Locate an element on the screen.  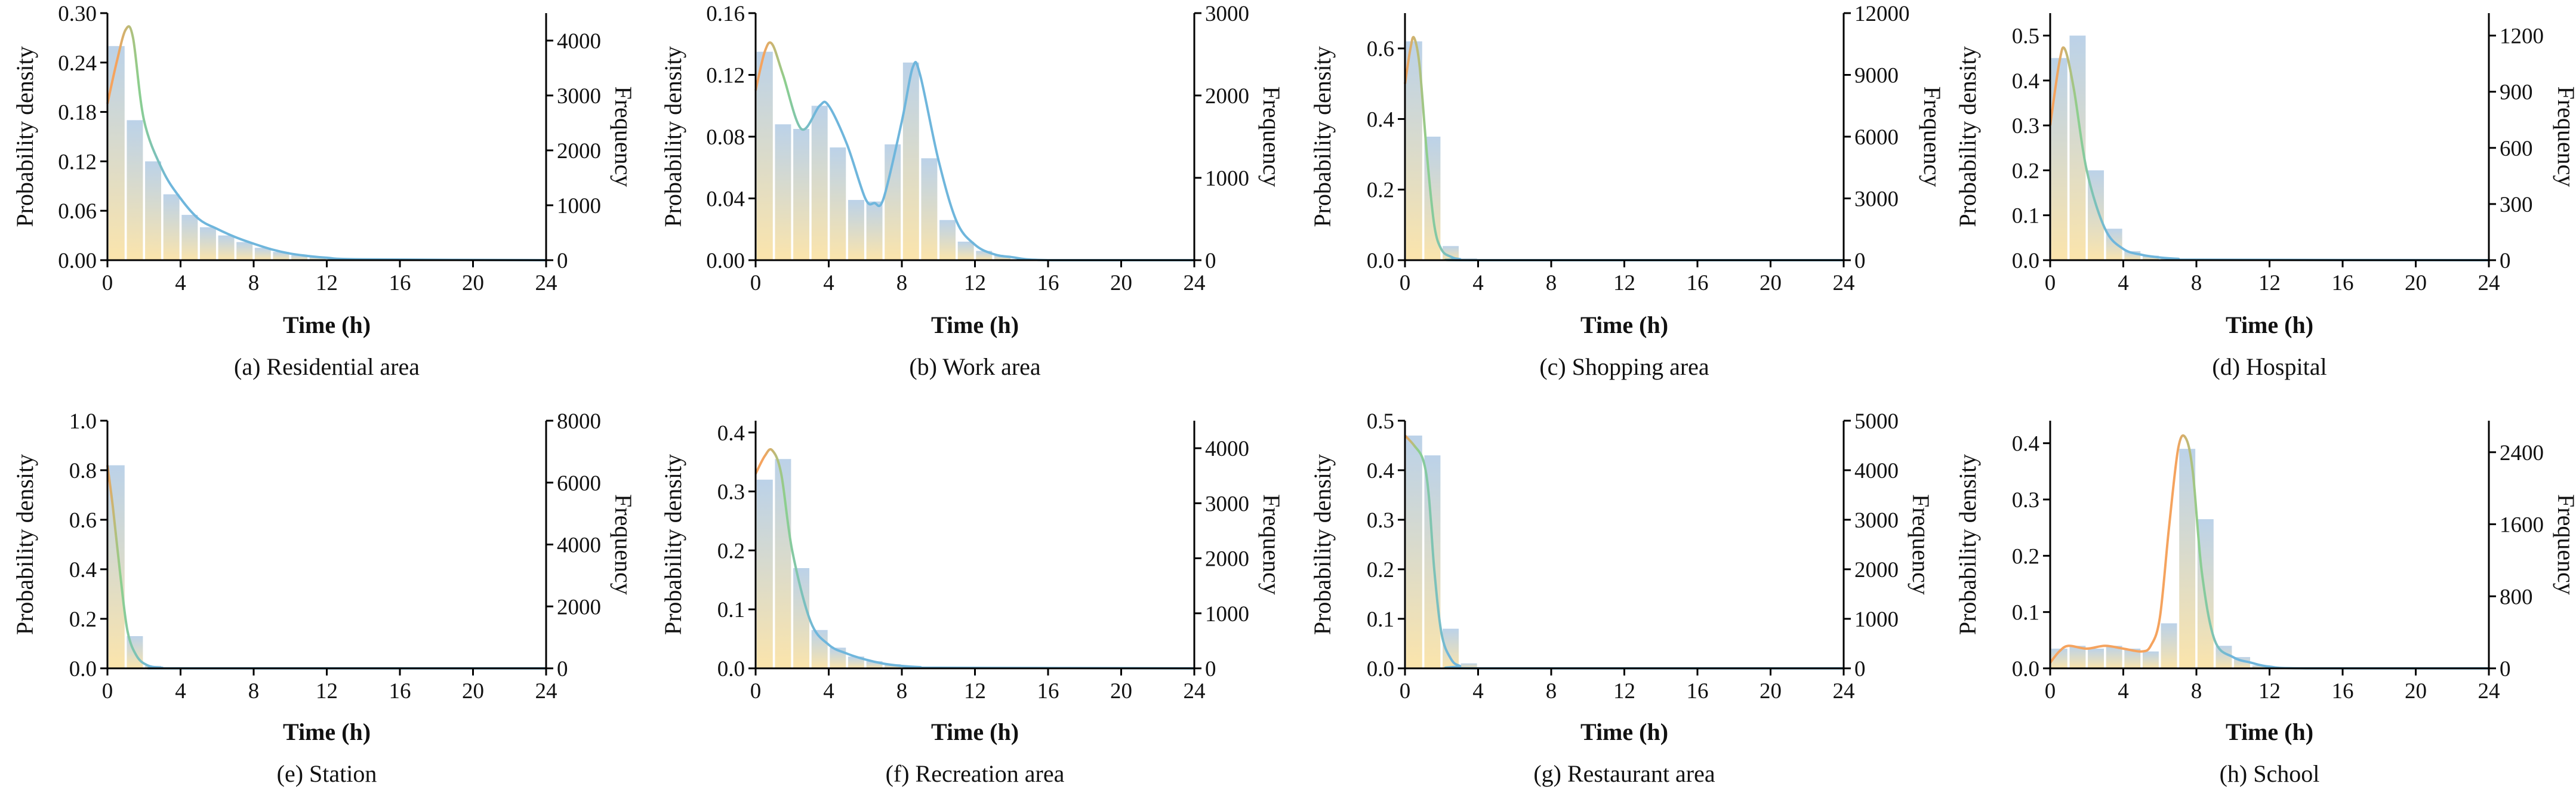
y2-tick-label: 8000 is located at coordinates (579, 421).